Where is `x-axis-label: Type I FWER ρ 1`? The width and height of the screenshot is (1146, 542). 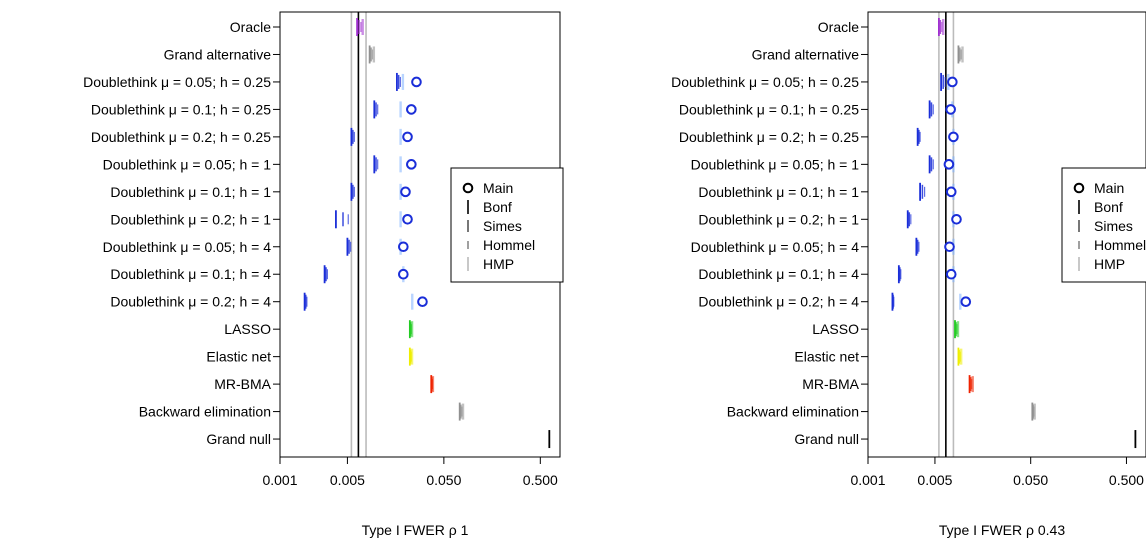 x-axis-label: Type I FWER ρ 1 is located at coordinates (415, 530).